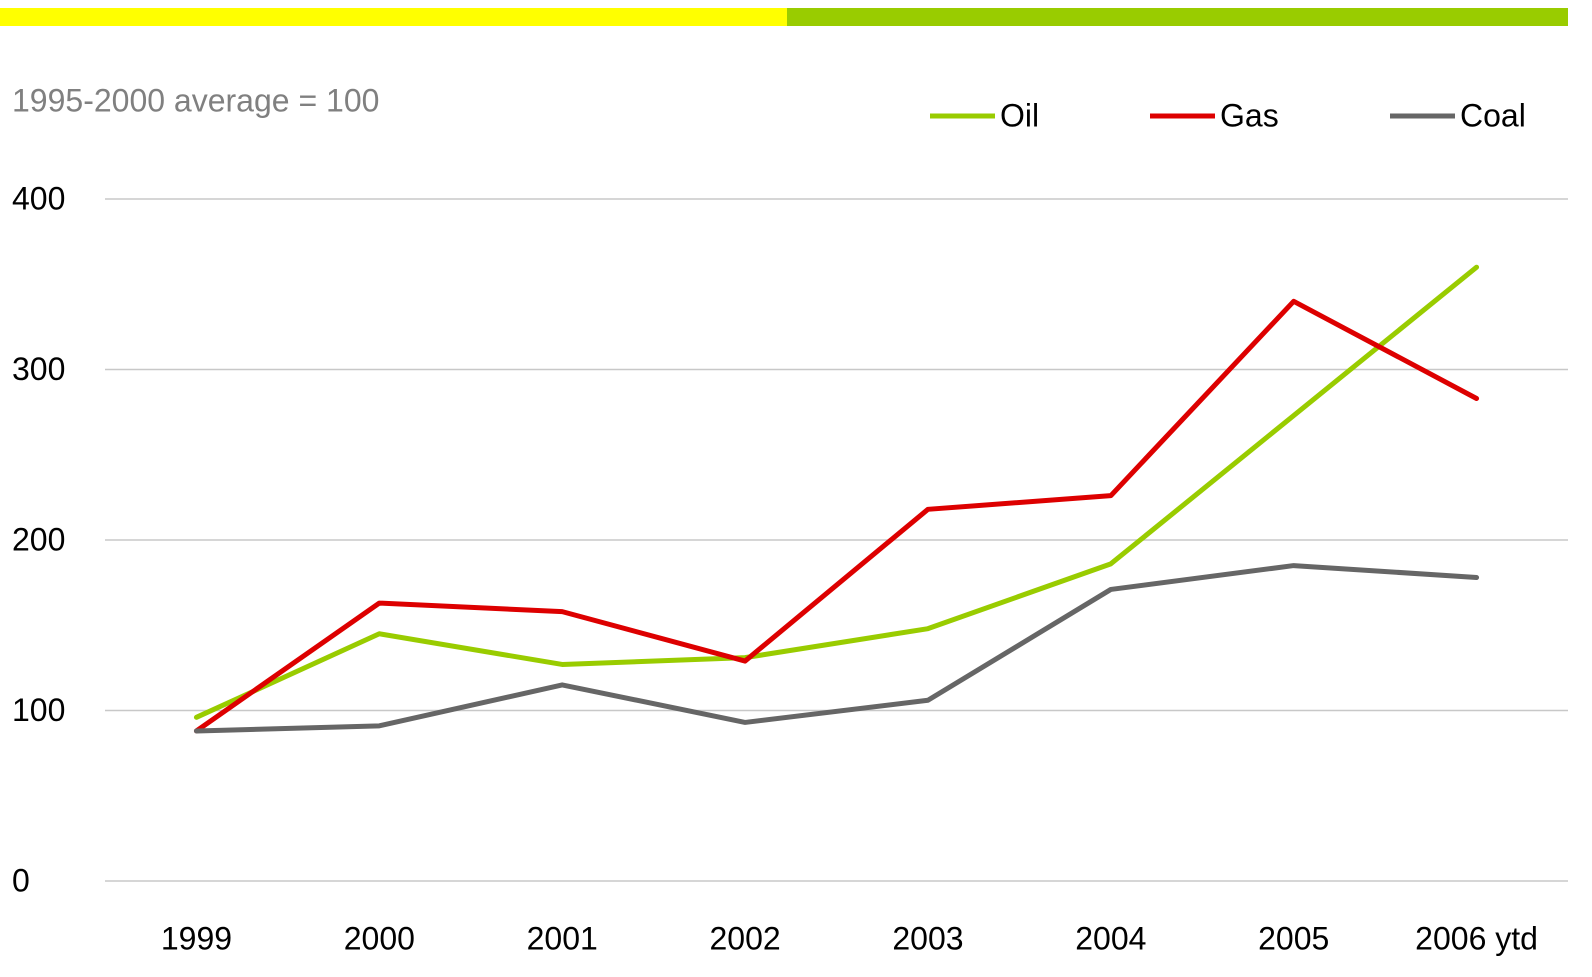 The height and width of the screenshot is (977, 1592). What do you see at coordinates (1110, 938) in the screenshot?
I see `x-tick-label: 2004` at bounding box center [1110, 938].